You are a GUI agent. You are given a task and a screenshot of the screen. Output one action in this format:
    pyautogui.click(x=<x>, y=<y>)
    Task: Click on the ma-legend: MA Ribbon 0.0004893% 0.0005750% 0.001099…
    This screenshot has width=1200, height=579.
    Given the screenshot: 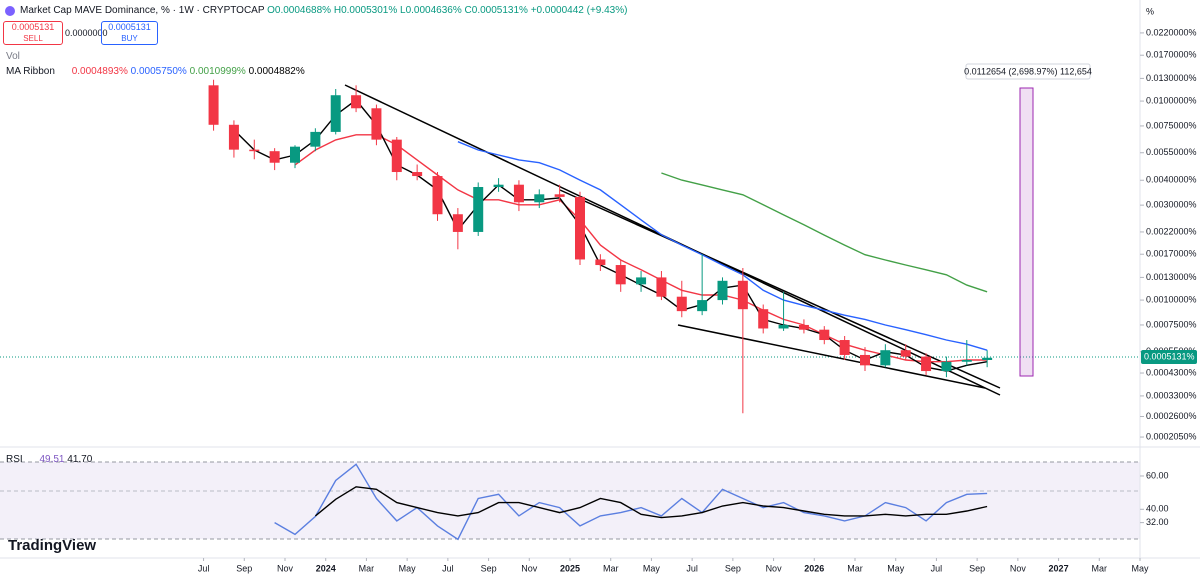 What is the action you would take?
    pyautogui.click(x=155, y=71)
    